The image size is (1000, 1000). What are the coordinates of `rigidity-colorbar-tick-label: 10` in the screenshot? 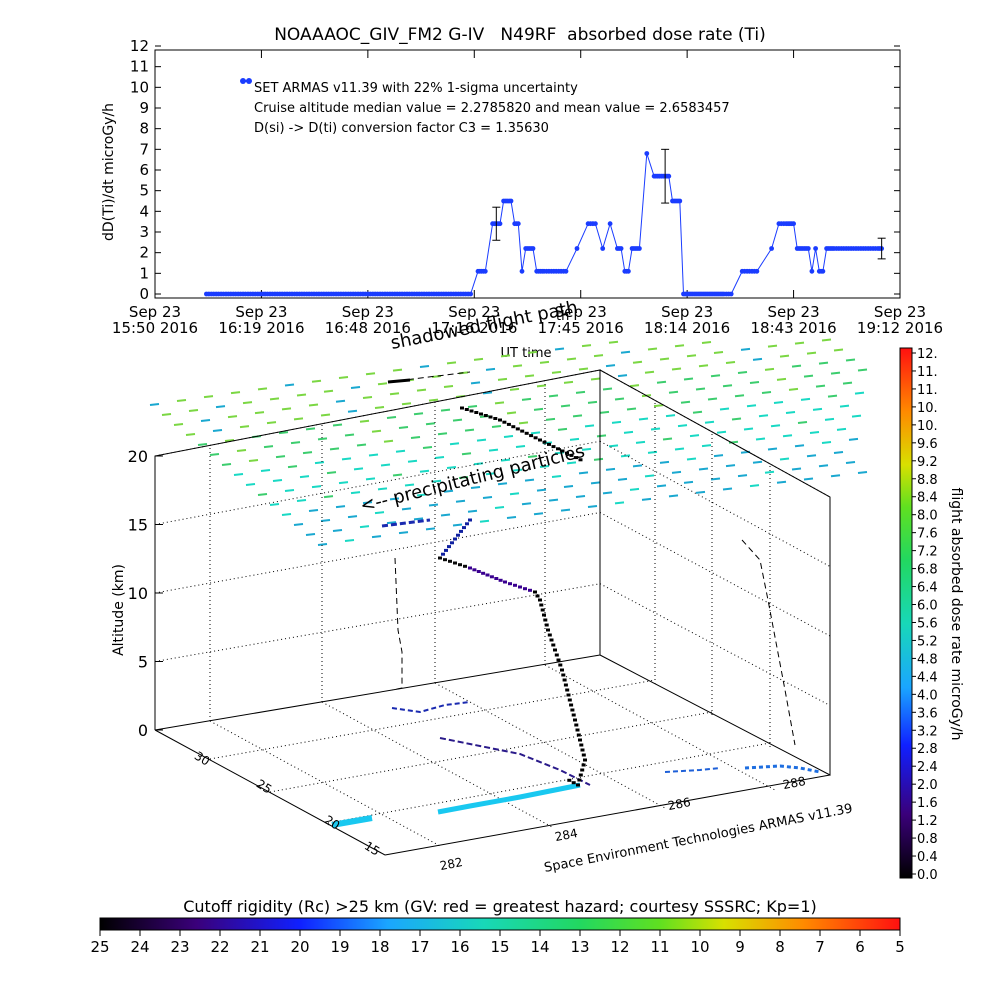 It's located at (699, 947).